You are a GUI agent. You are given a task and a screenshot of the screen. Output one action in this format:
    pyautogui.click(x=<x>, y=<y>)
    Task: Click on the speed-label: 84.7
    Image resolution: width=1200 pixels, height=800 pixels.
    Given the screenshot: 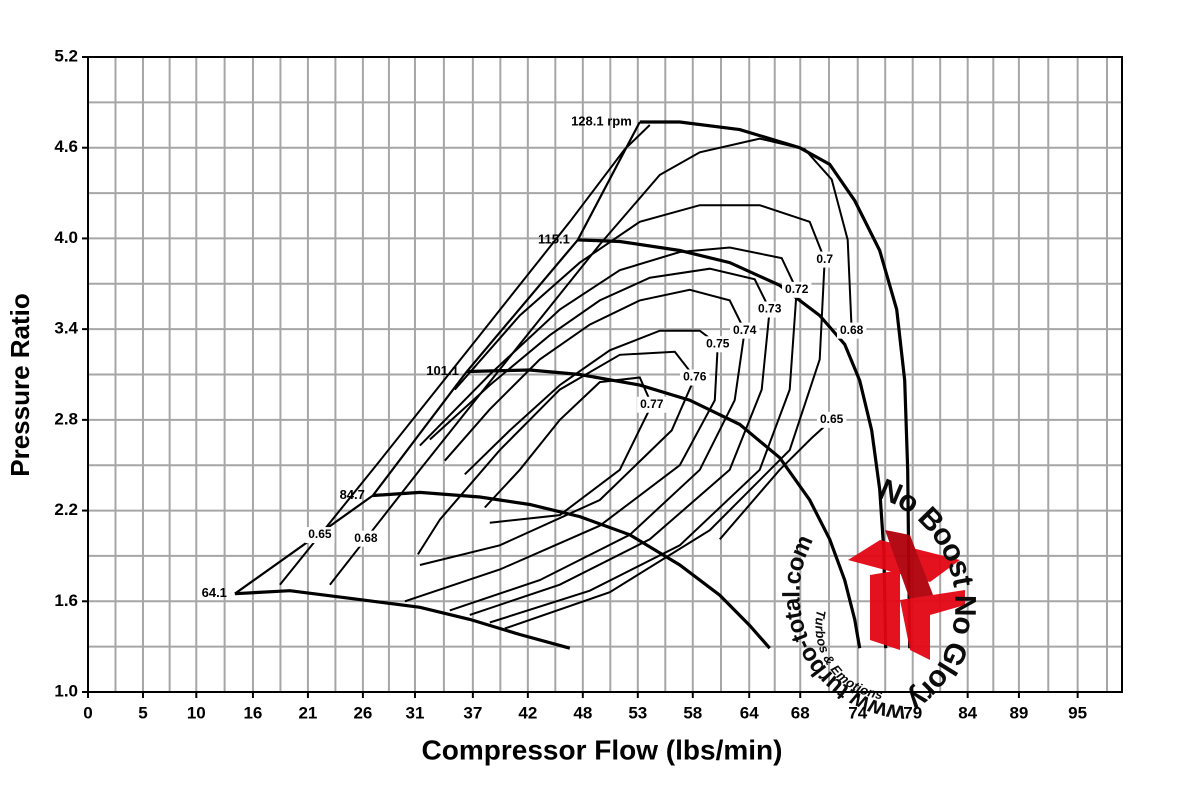 What is the action you would take?
    pyautogui.click(x=352, y=494)
    